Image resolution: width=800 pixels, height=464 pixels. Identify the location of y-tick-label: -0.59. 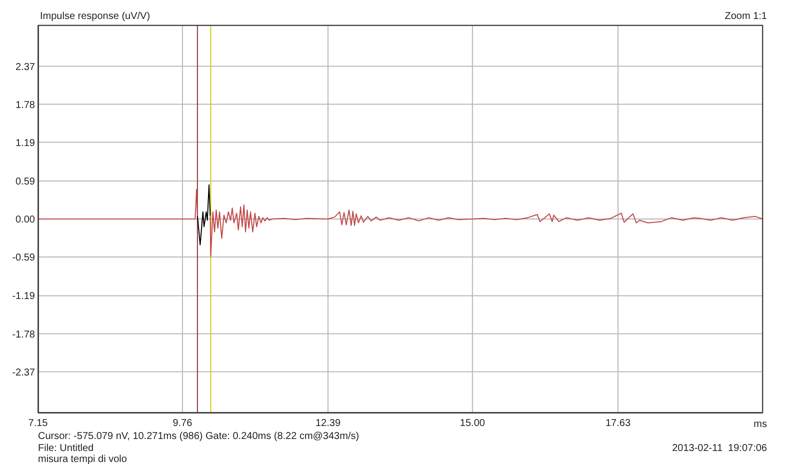
(24, 258).